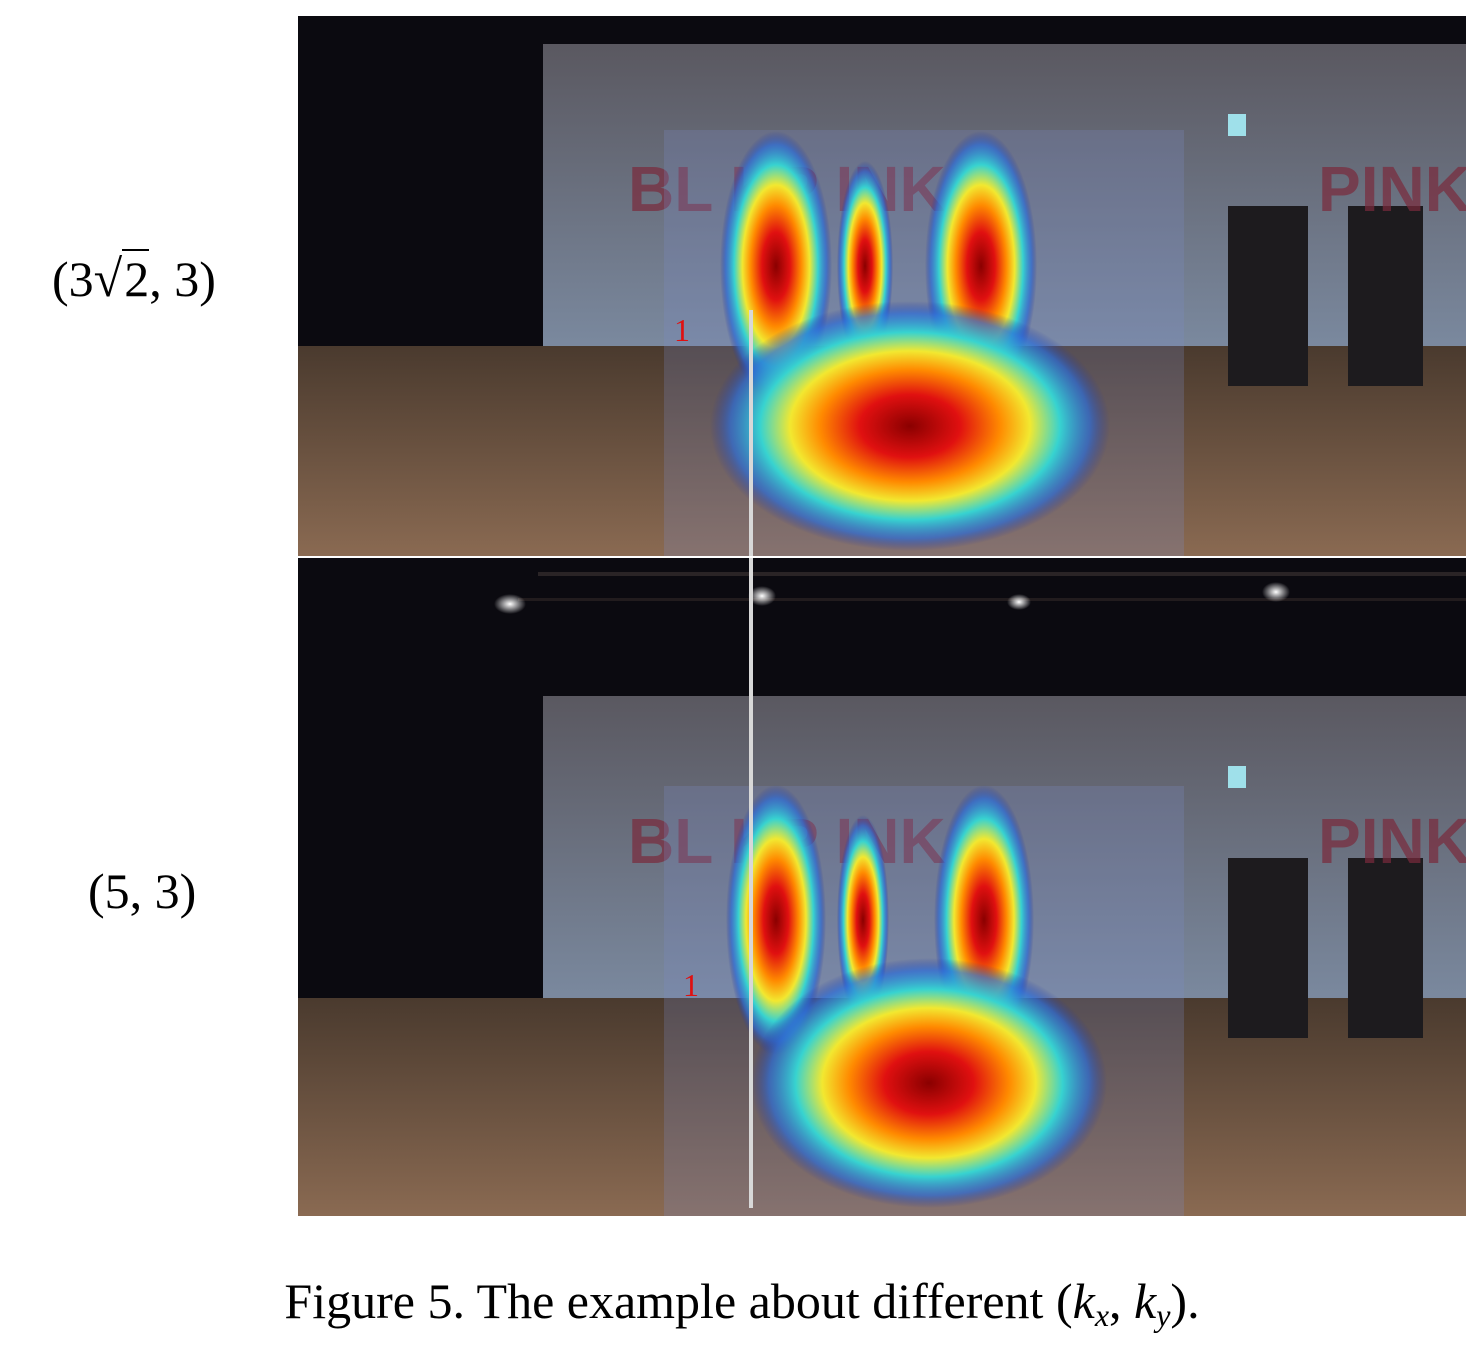 The width and height of the screenshot is (1484, 1354). I want to click on marker-label: 1, so click(682, 330).